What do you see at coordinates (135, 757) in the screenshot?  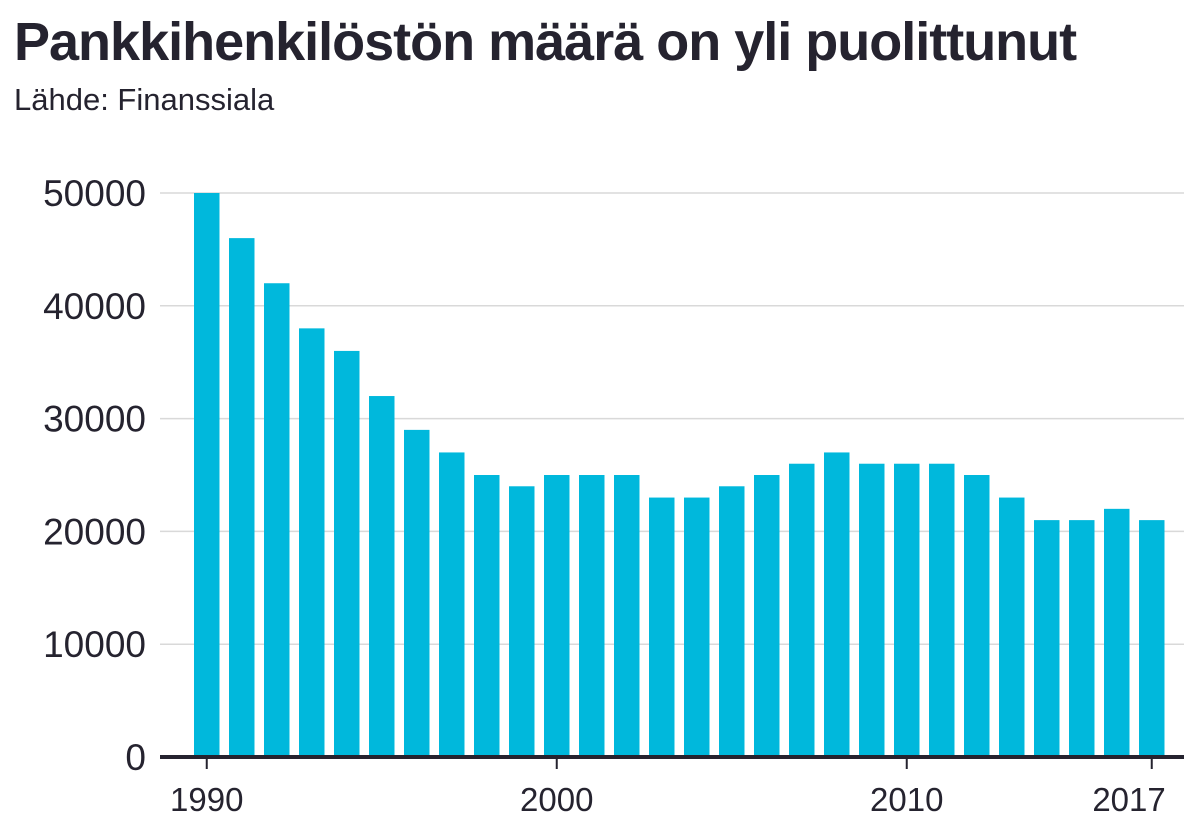 I see `y-tick-label: 0` at bounding box center [135, 757].